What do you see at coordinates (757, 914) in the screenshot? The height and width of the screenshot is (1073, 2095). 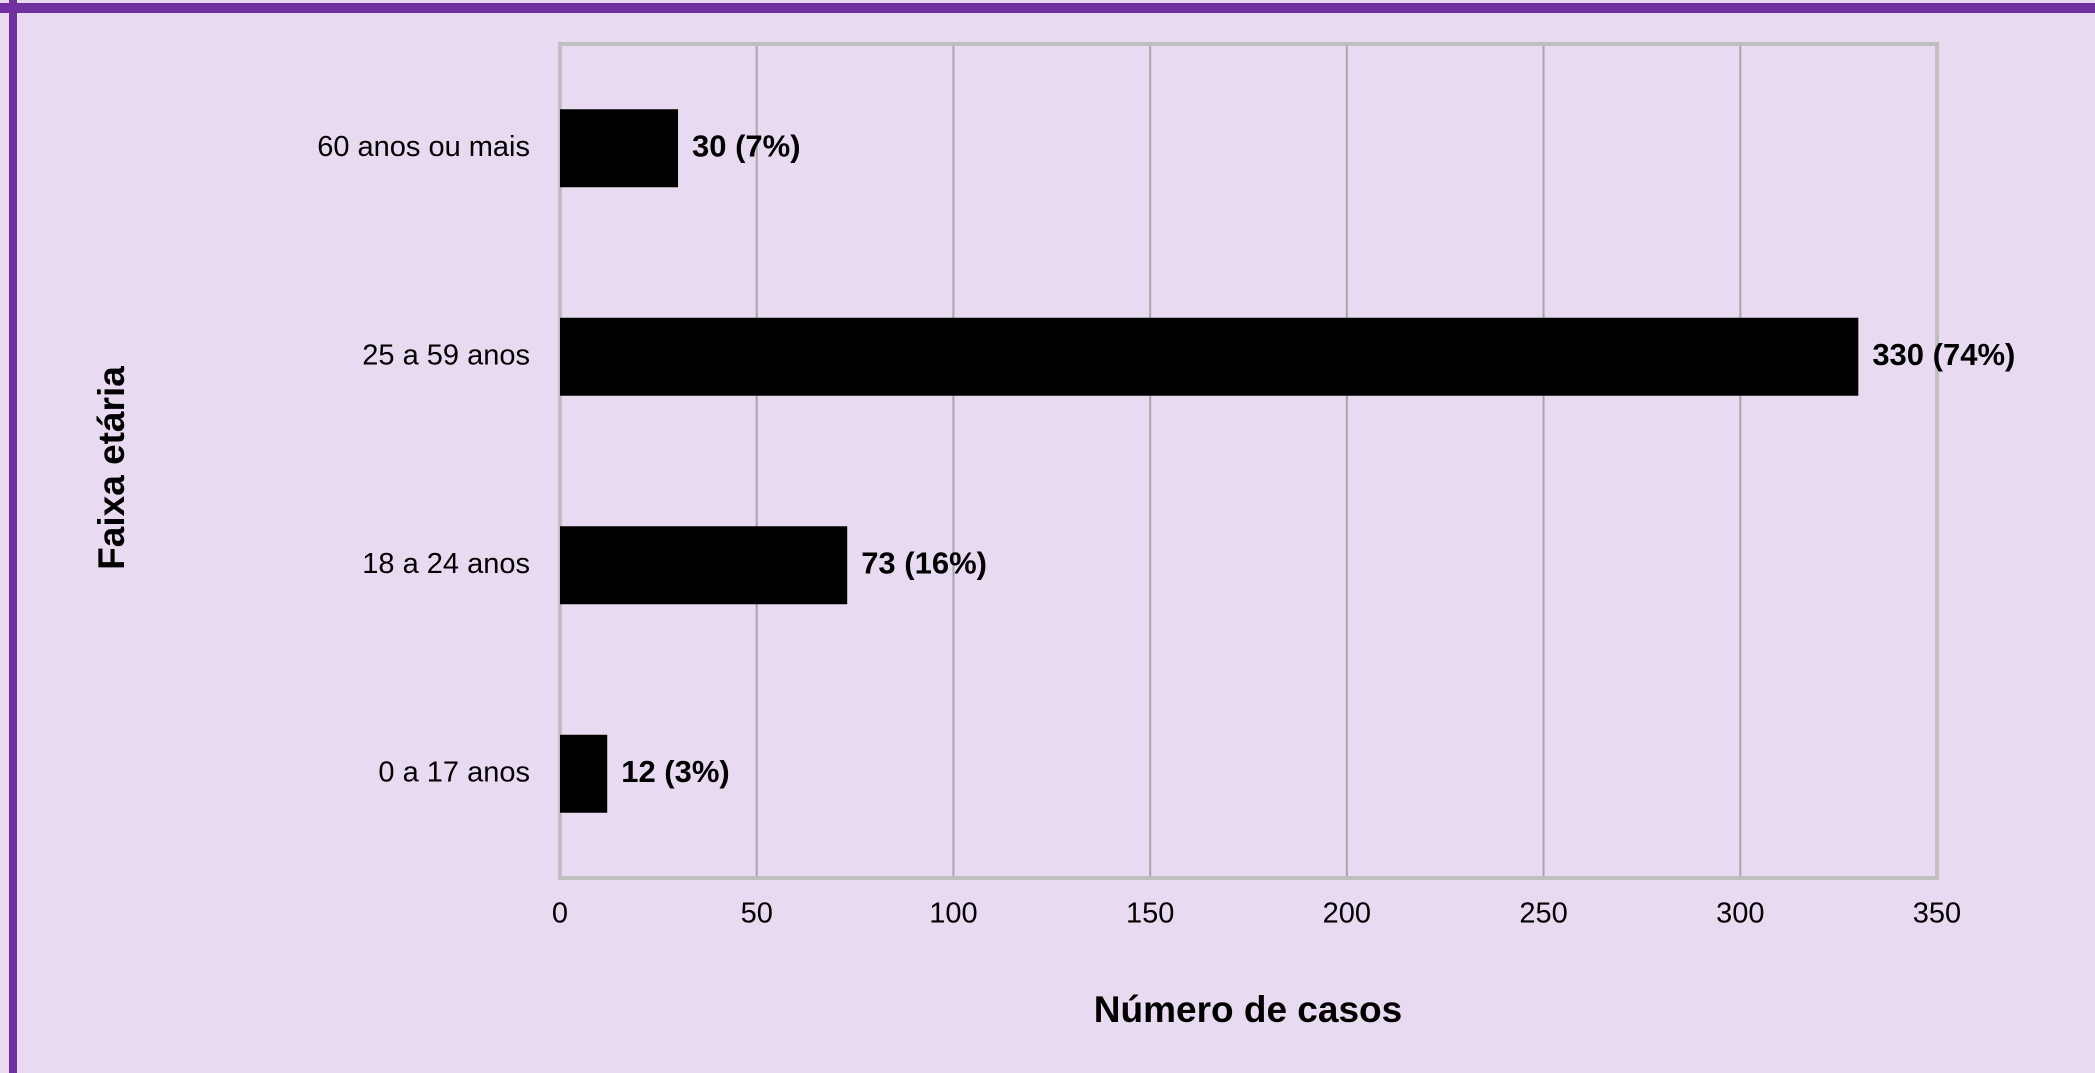 I see `x-tick-label: 50` at bounding box center [757, 914].